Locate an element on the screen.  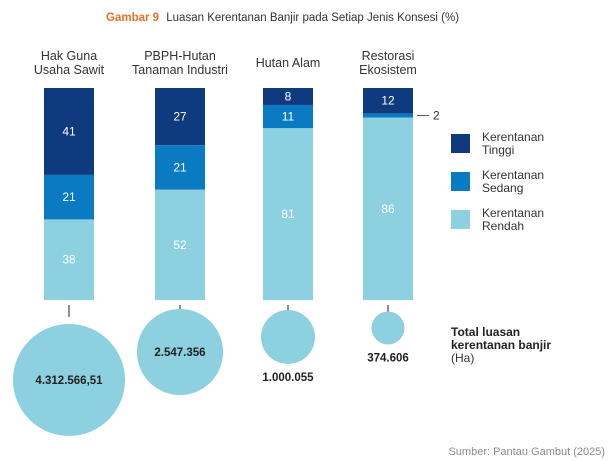
bar-value-label: 27 is located at coordinates (180, 117).